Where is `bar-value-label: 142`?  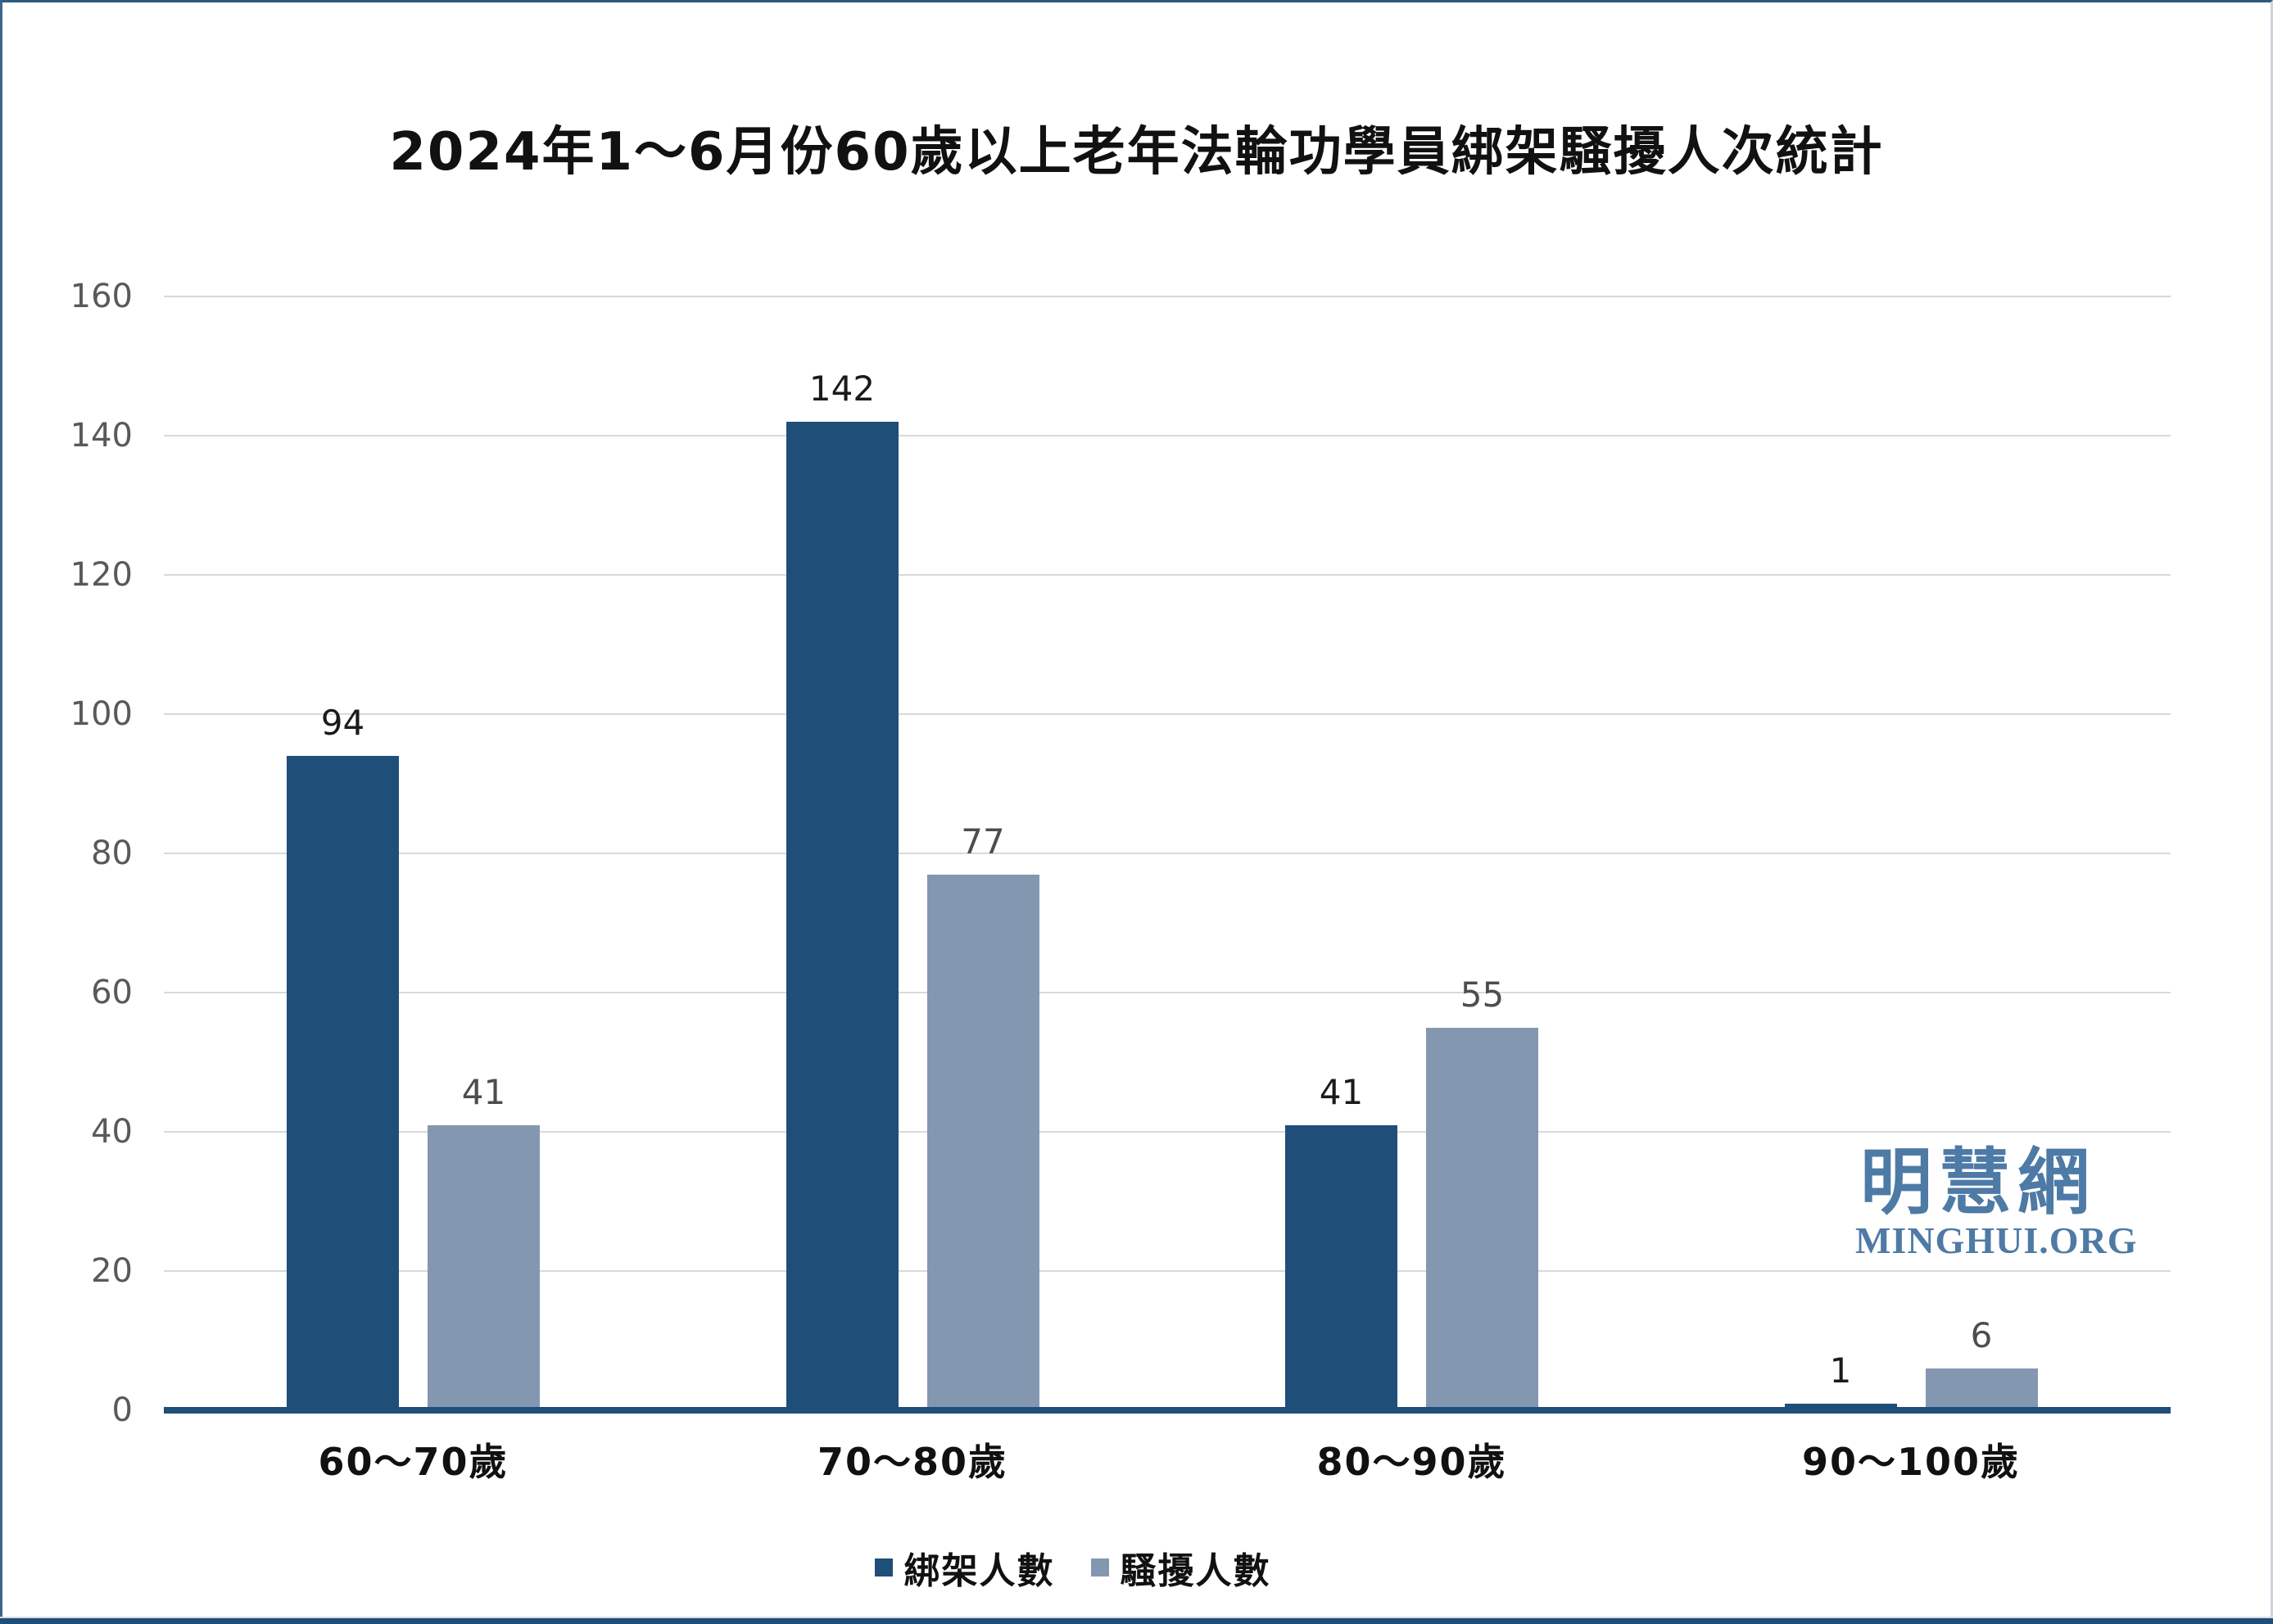 bar-value-label: 142 is located at coordinates (842, 389).